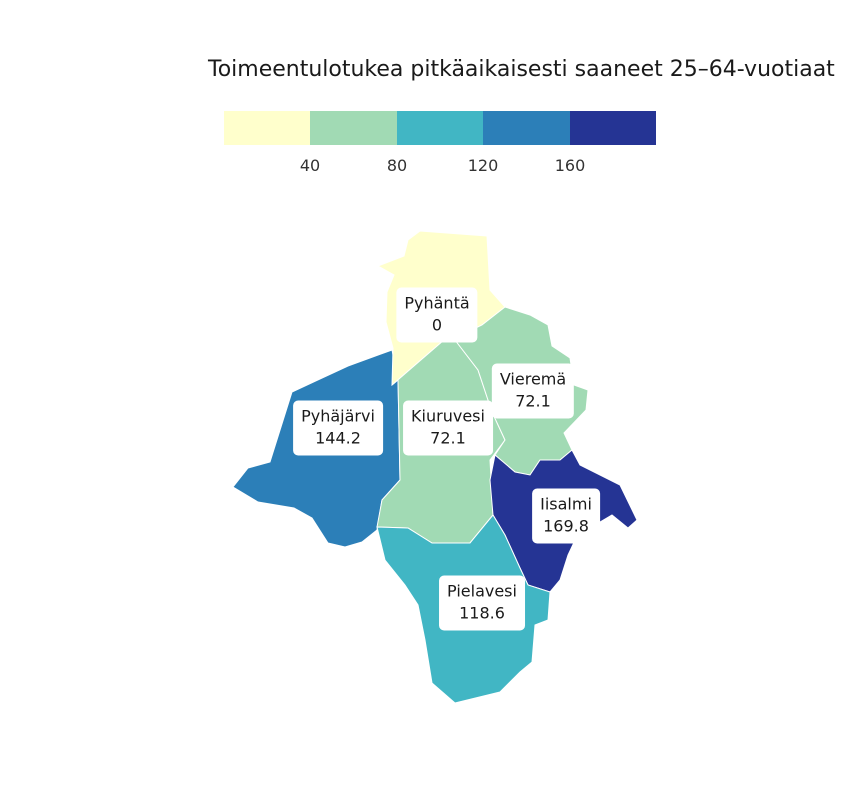 The image size is (864, 792). I want to click on region-value: 169.8, so click(566, 526).